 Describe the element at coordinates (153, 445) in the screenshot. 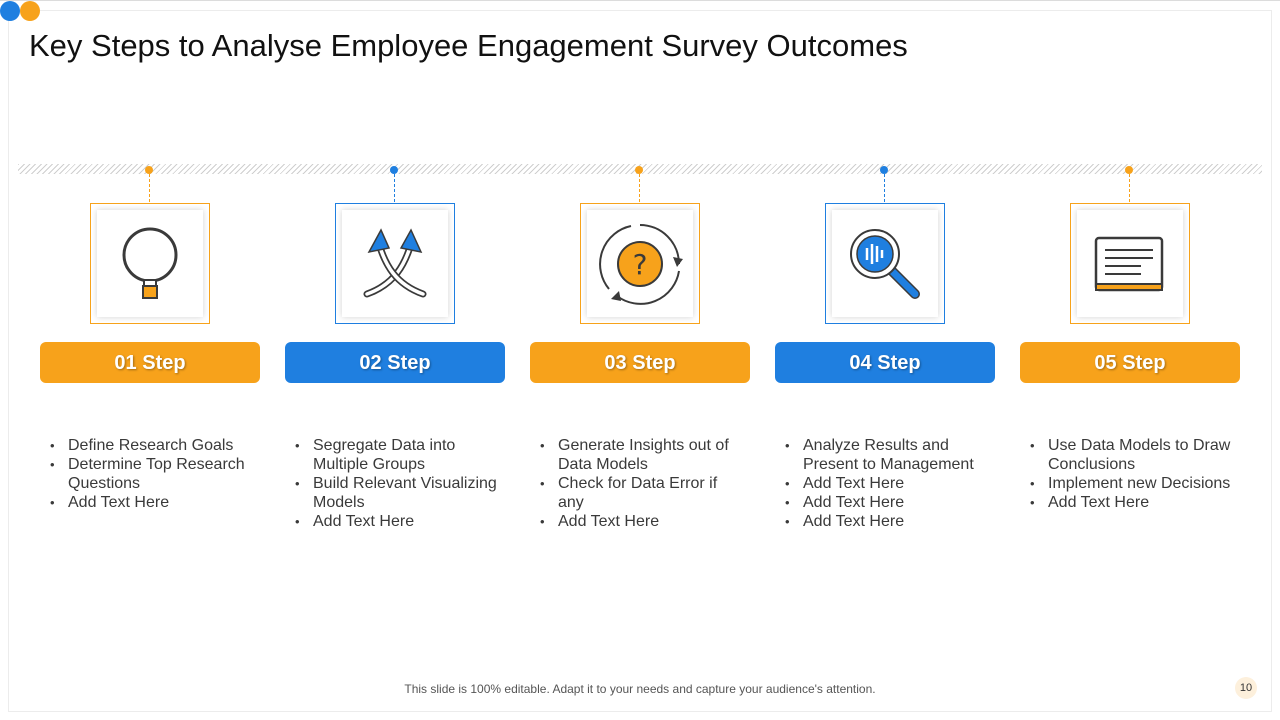

I see `list-item: Define Research Goals` at that location.